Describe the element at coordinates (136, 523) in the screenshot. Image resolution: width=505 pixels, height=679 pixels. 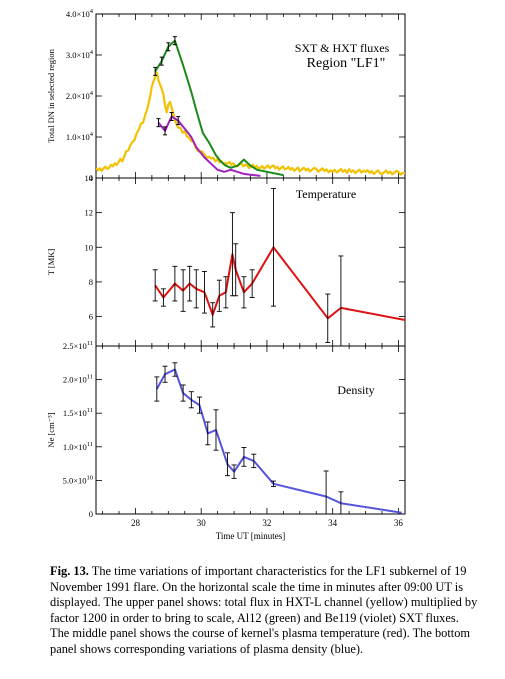
I see `x-tick-label: 28` at that location.